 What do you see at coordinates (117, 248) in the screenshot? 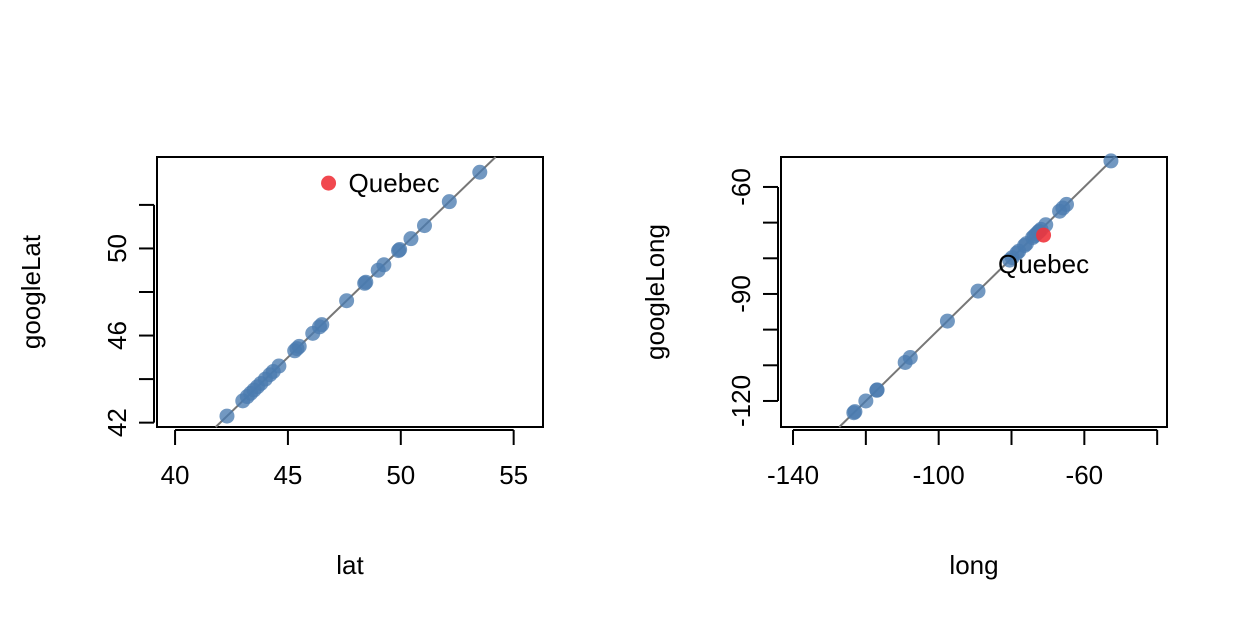
I see `y-tick-label: 50` at bounding box center [117, 248].